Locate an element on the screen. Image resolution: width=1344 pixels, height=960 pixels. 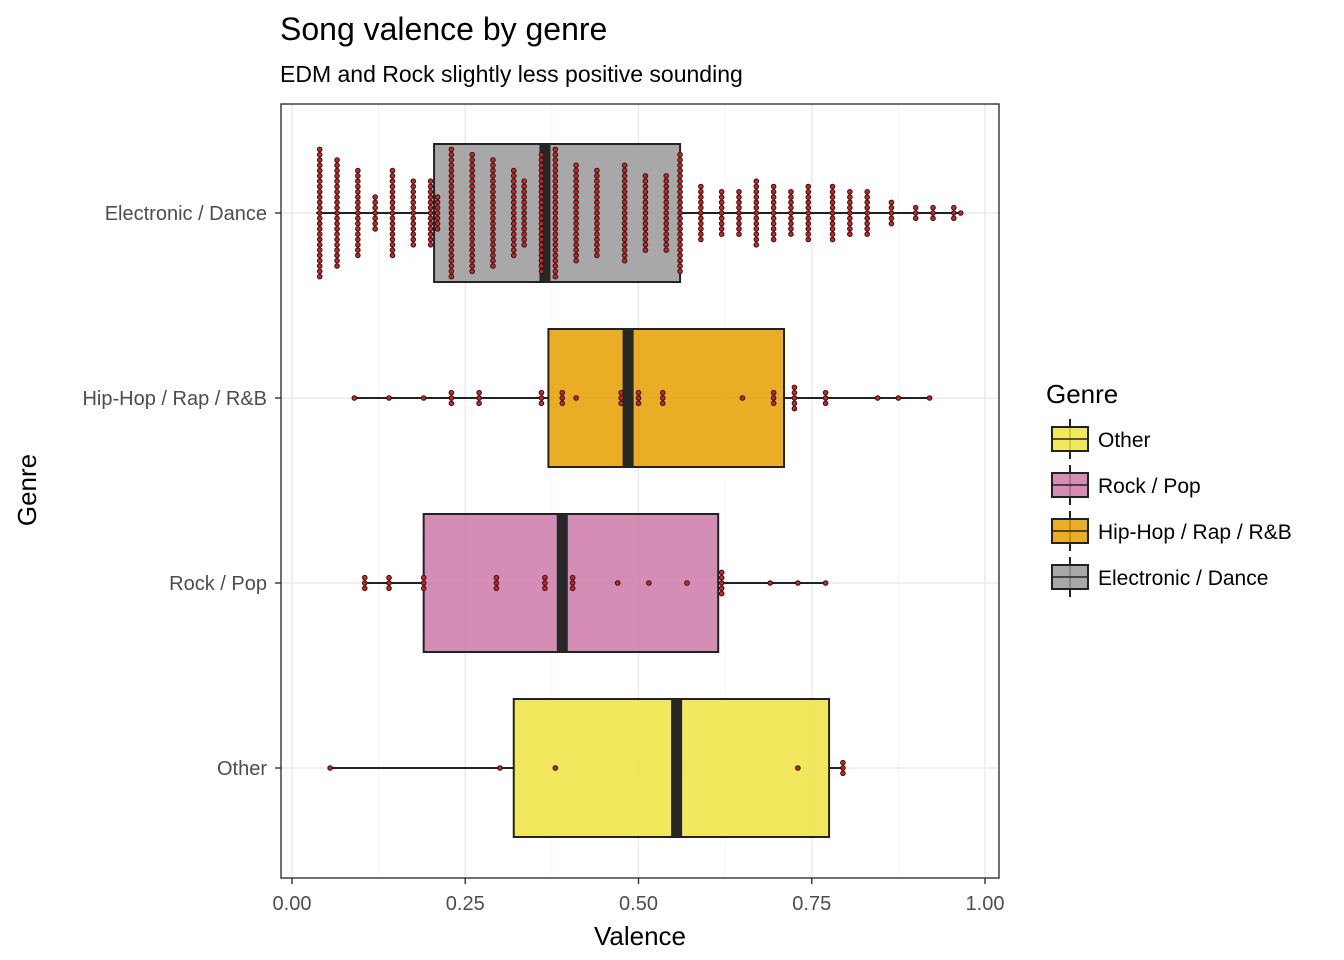
y-tick-label: Hip-Hop / Rap / R&B is located at coordinates (174, 399).